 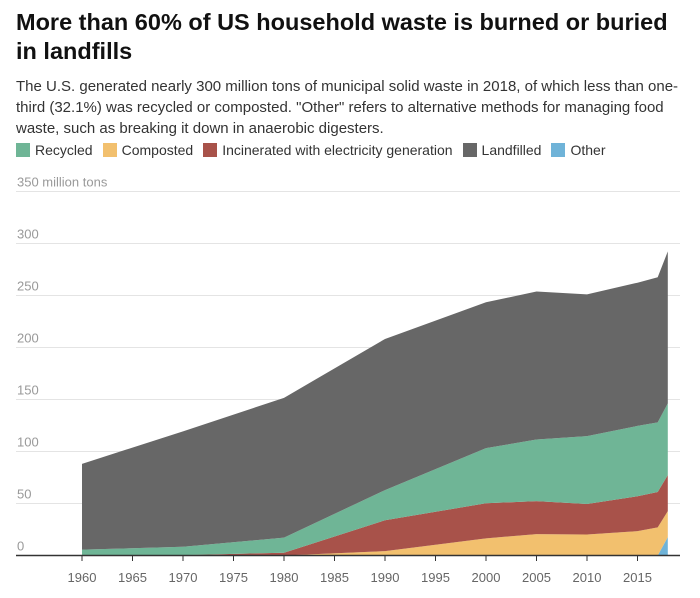 I want to click on area-incinerated, so click(x=375, y=515).